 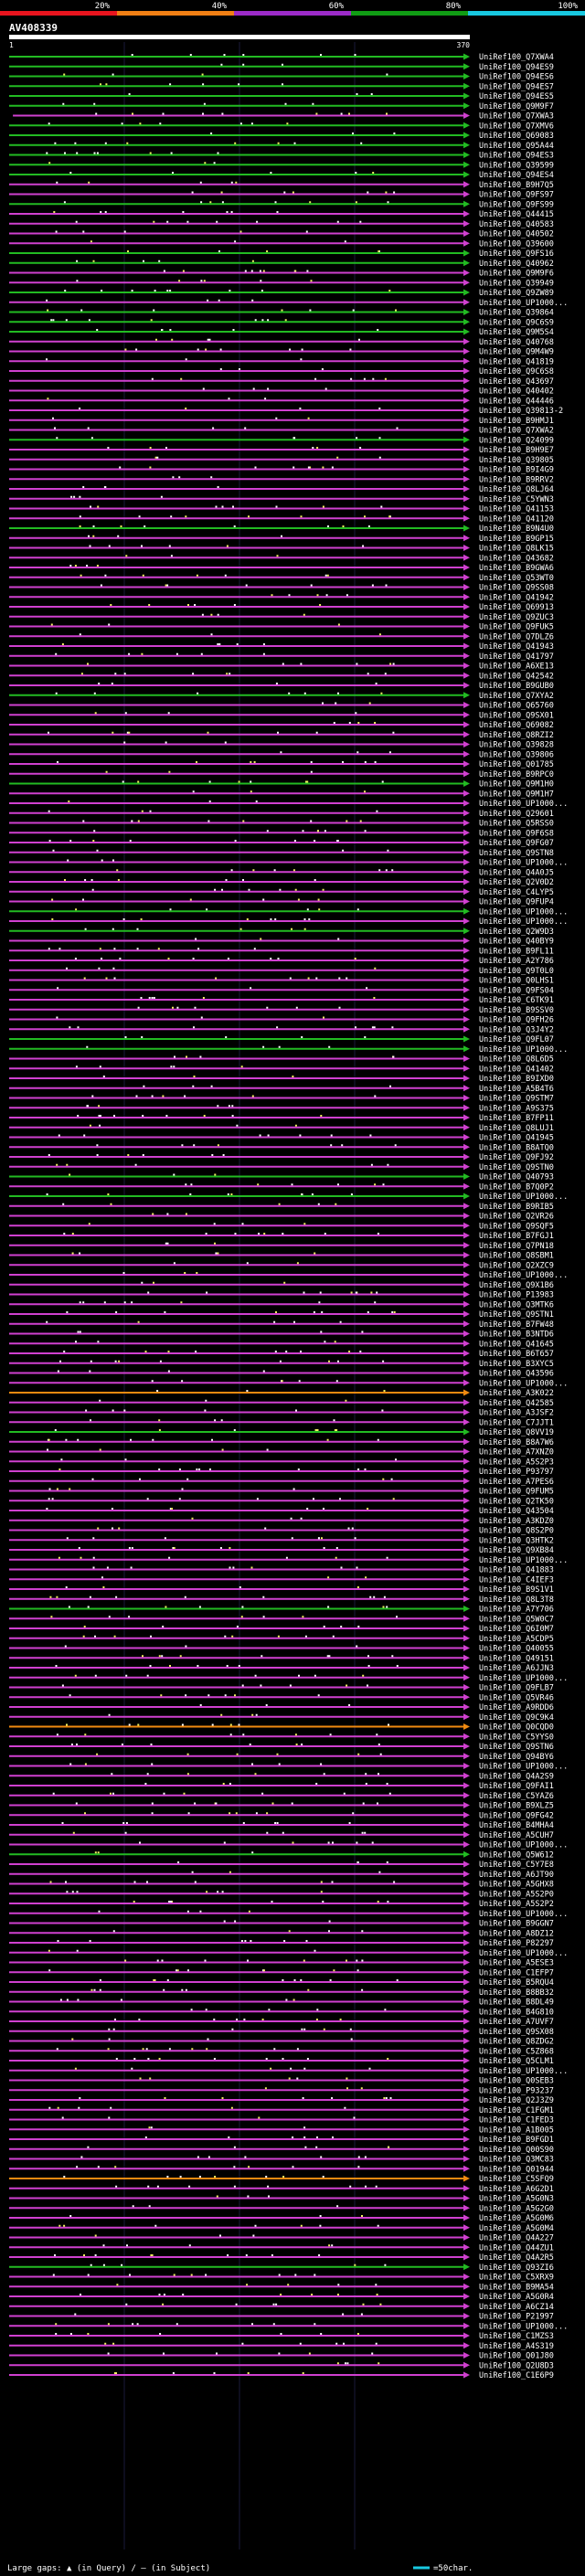 I want to click on hit-label: UniRef100_Q9M4W9, so click(x=516, y=352).